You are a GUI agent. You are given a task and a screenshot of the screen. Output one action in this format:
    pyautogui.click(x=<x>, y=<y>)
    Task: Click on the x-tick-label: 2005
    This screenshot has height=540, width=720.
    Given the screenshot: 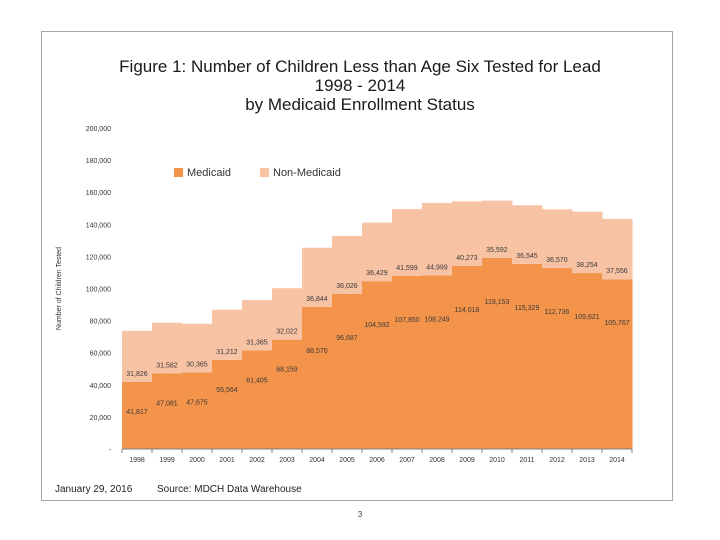 What is the action you would take?
    pyautogui.click(x=347, y=460)
    